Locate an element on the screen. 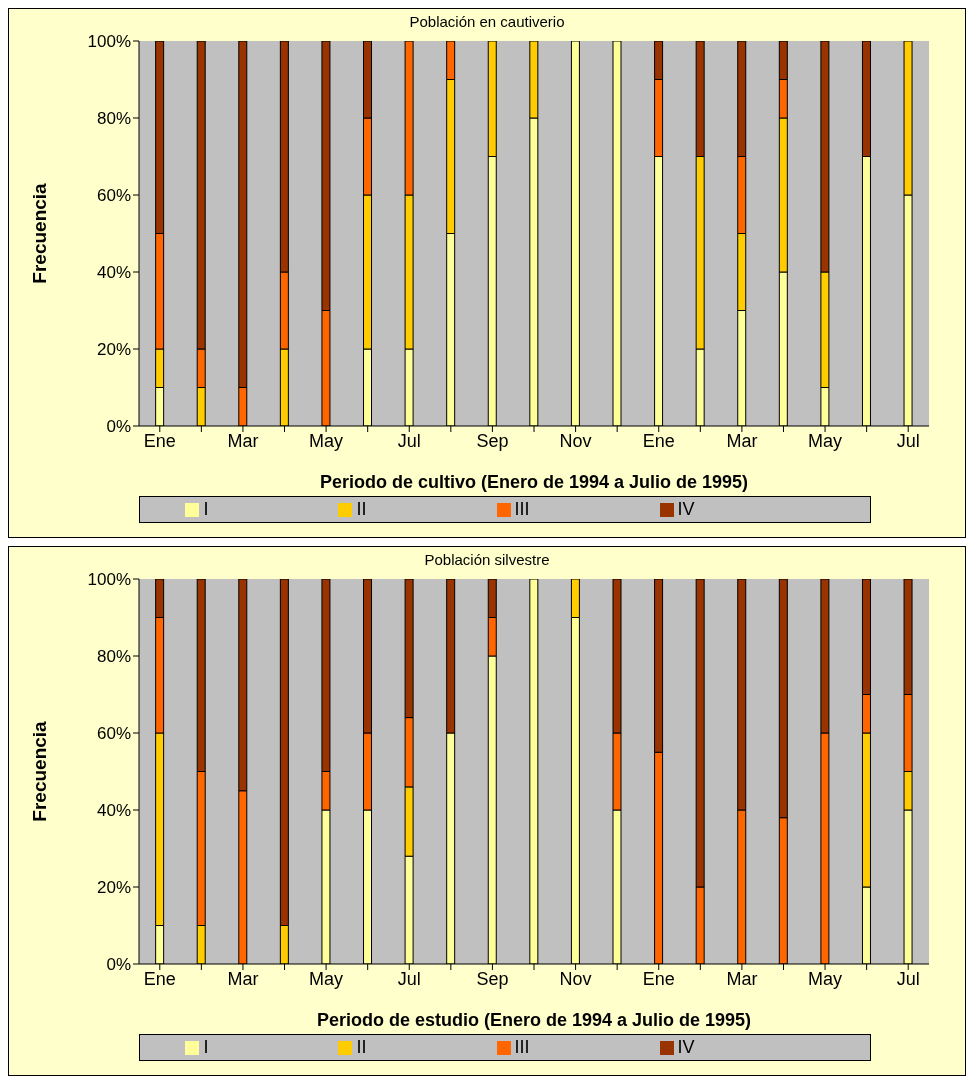  x-axis-title: Periodo de estudio (Enero de 1994 a Julio de 1995) is located at coordinates (534, 1020).